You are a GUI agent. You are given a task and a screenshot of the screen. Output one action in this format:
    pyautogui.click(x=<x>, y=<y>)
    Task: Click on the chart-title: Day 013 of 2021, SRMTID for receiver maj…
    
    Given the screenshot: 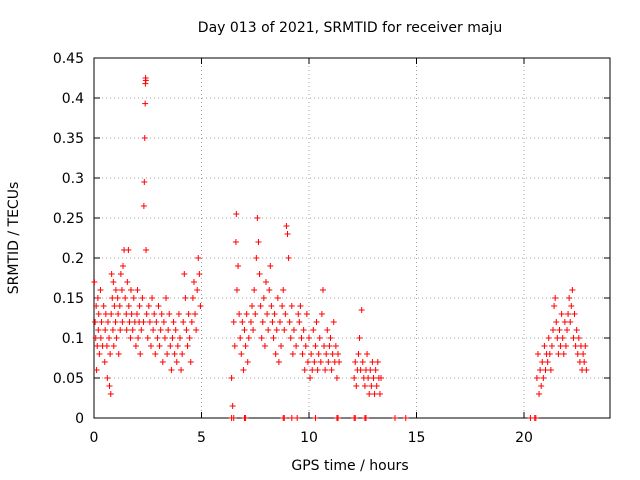 What is the action you would take?
    pyautogui.click(x=350, y=28)
    